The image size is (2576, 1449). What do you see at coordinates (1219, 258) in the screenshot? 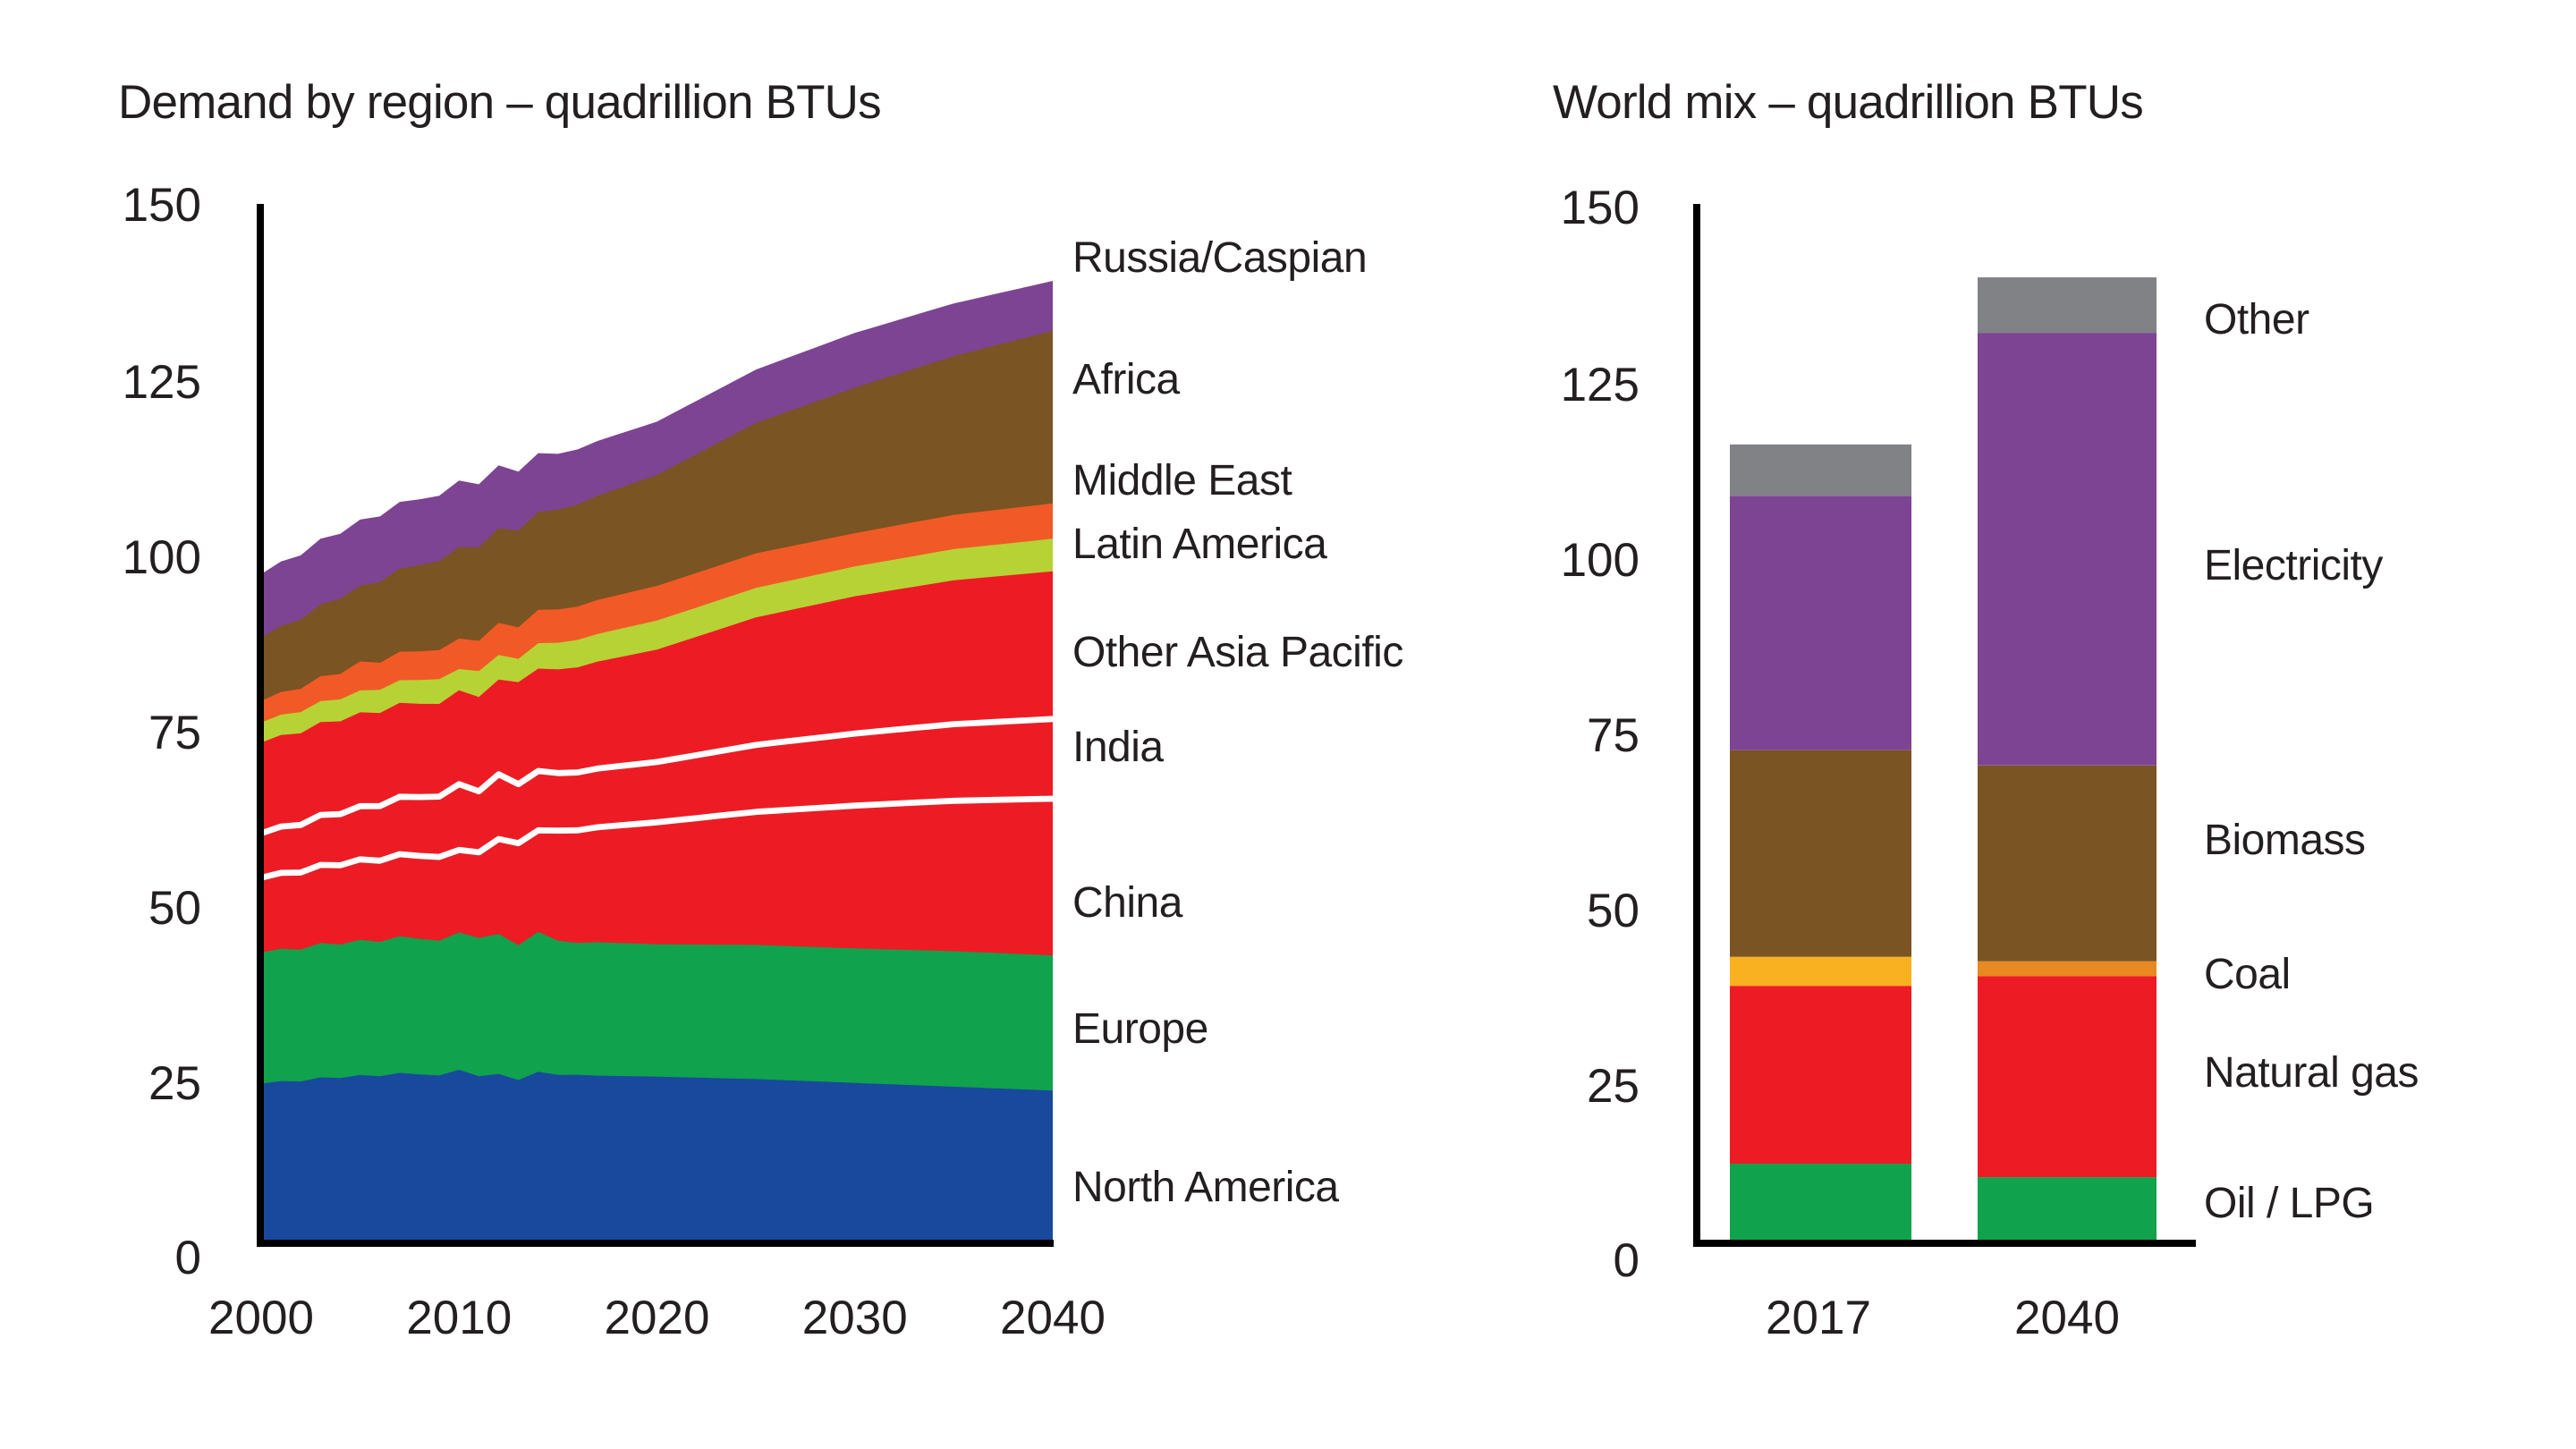
I see `svg-text: Russia/Caspian` at bounding box center [1219, 258].